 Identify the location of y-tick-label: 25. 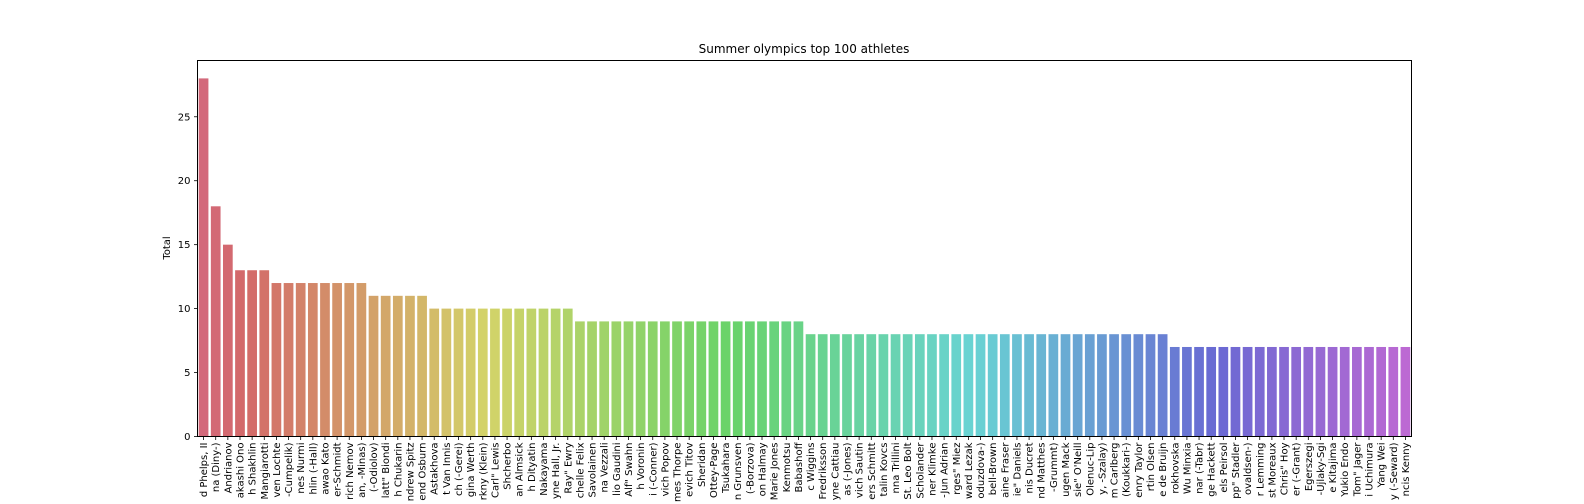
(184, 117).